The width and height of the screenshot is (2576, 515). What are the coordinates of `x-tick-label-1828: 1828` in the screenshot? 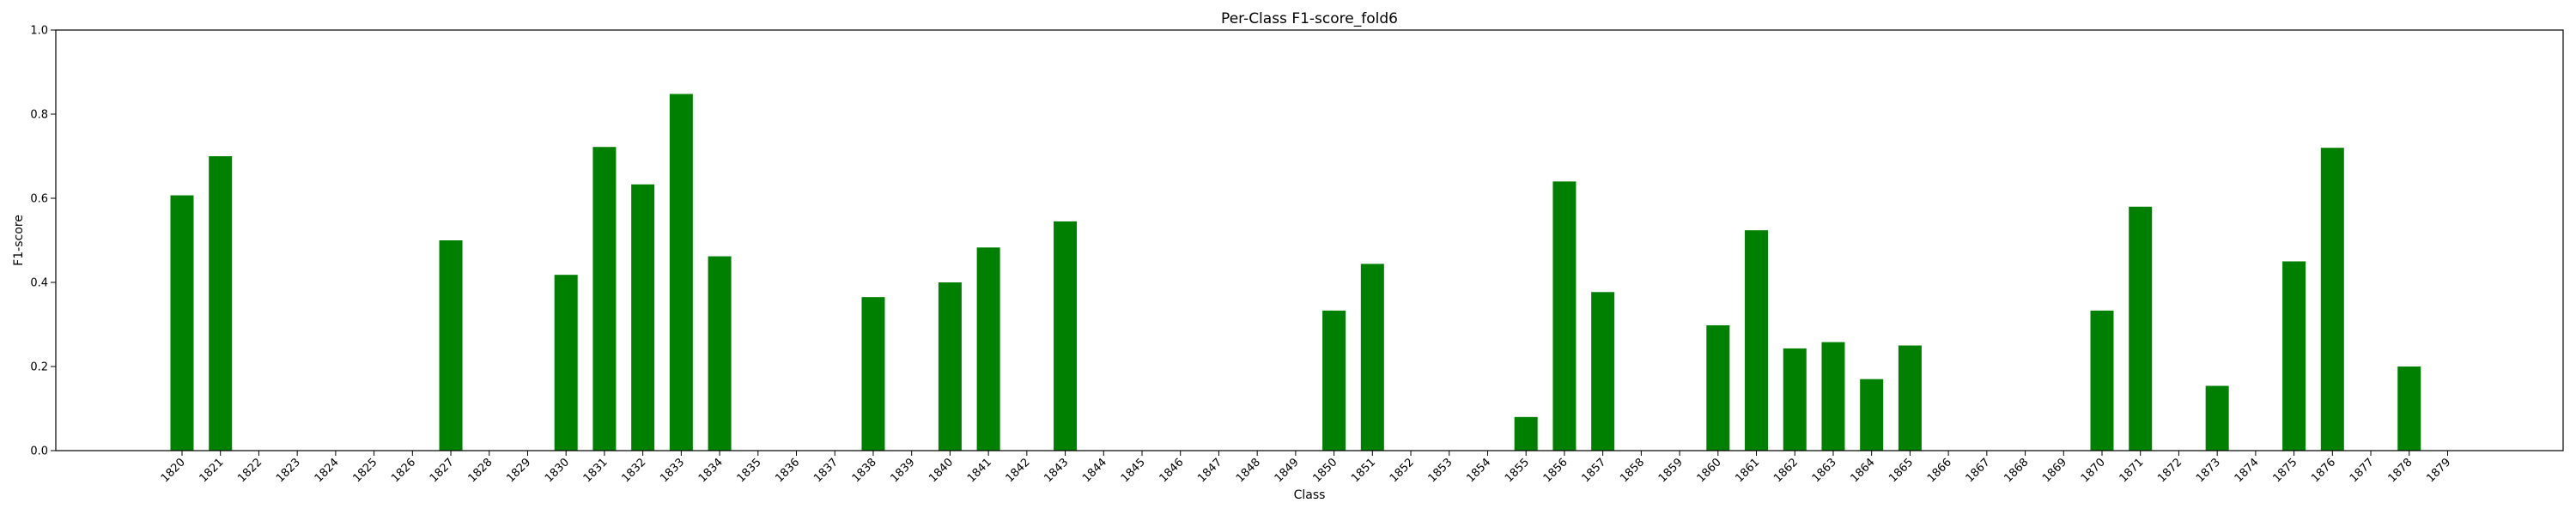 It's located at (481, 470).